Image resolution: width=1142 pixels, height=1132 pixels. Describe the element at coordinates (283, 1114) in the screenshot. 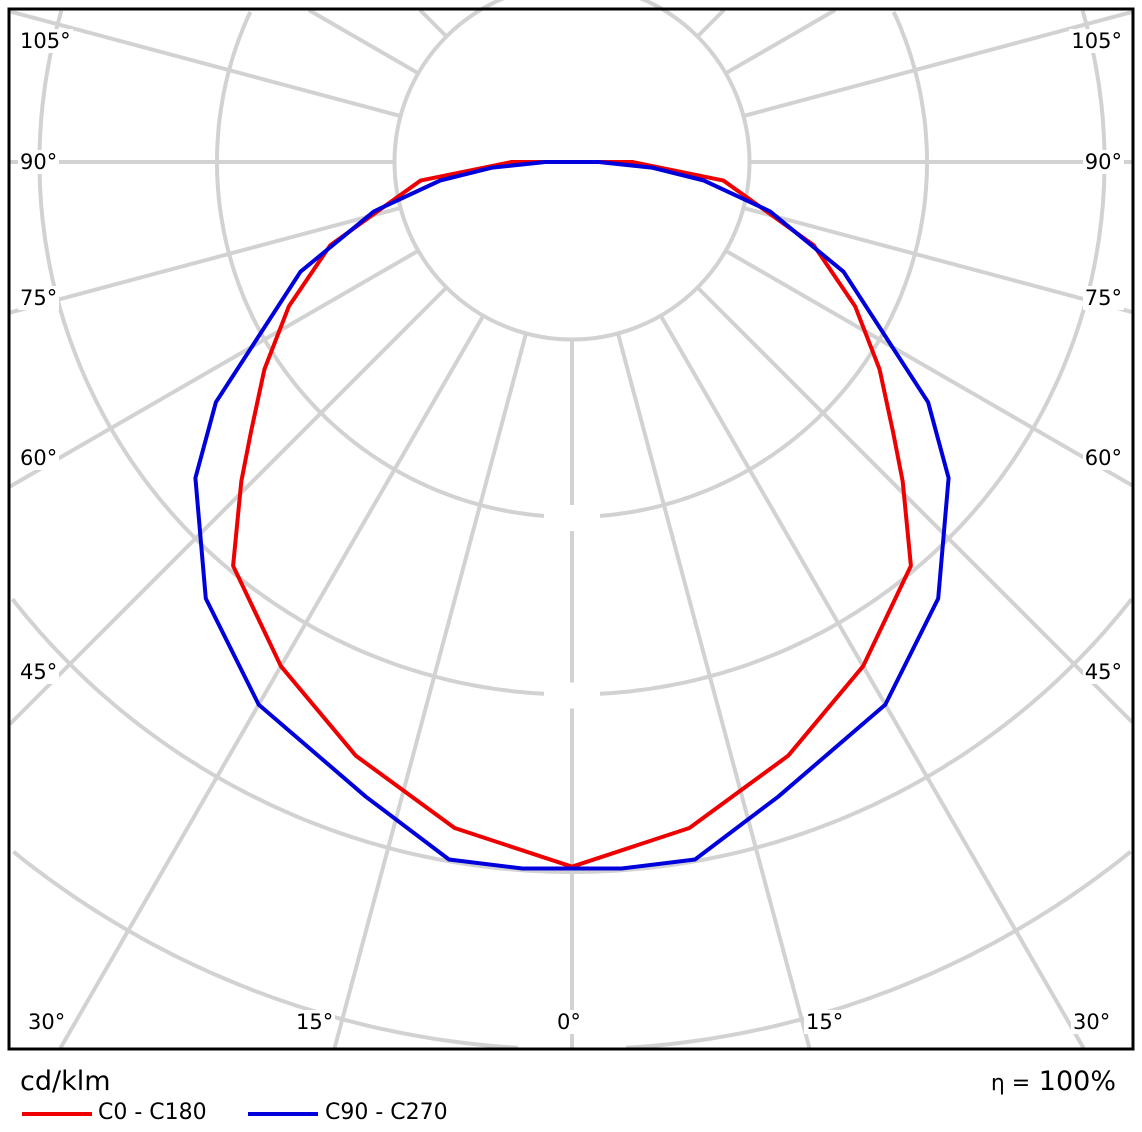

I see `legend-swatch-c90` at that location.